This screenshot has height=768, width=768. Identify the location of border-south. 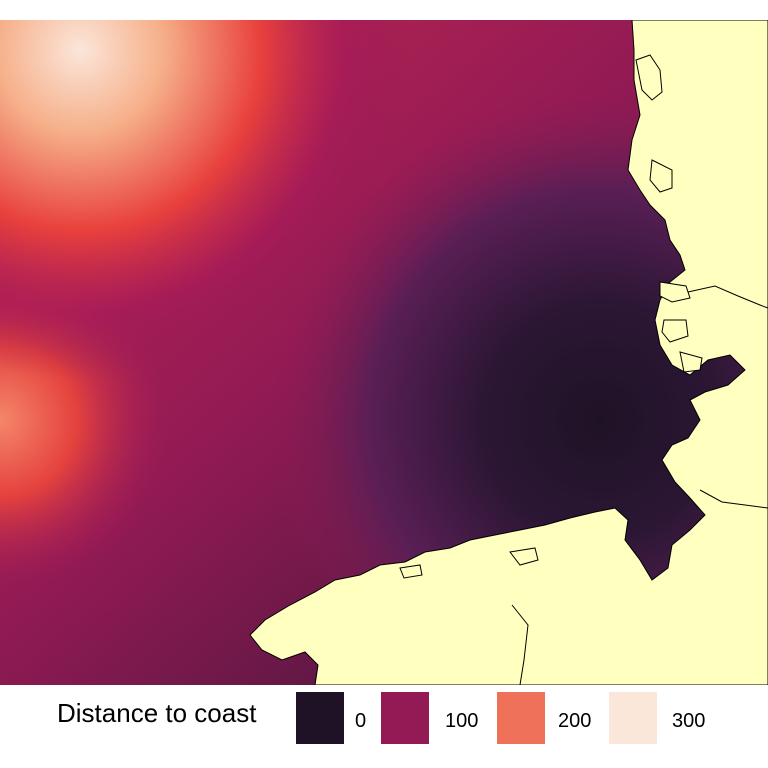
(520, 644).